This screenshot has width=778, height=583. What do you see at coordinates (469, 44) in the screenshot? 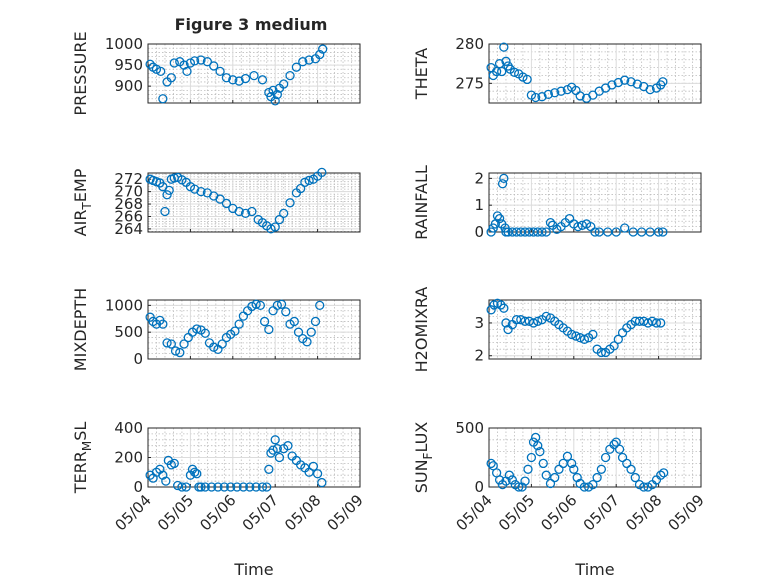
I see `ytick-label: 280` at bounding box center [469, 44].